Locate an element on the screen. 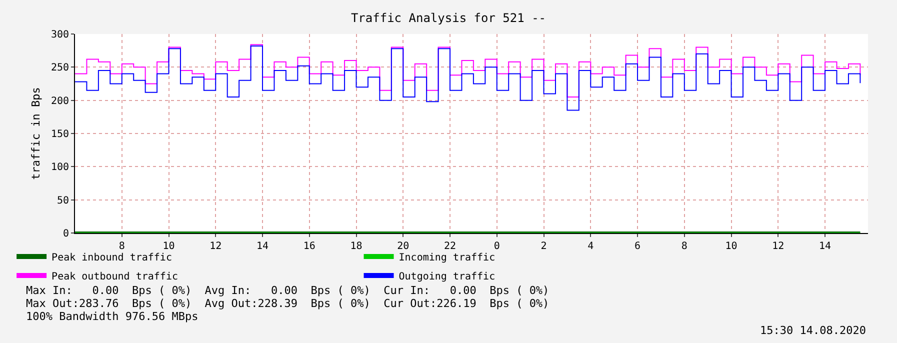 This screenshot has width=897, height=343. y-axis-title: traffic in Bps is located at coordinates (36, 133).